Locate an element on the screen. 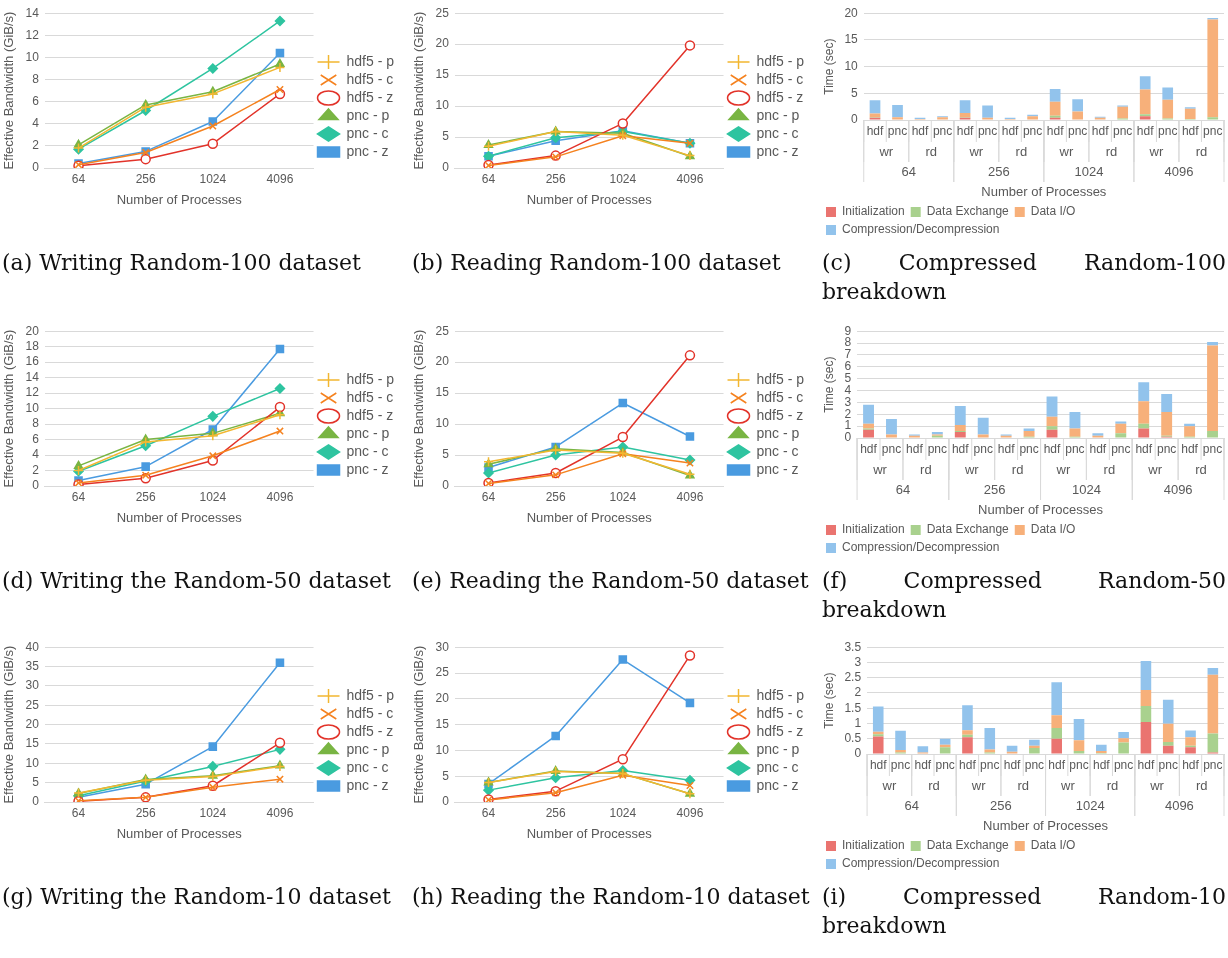  y-tick-label: 5 is located at coordinates (855, 92).